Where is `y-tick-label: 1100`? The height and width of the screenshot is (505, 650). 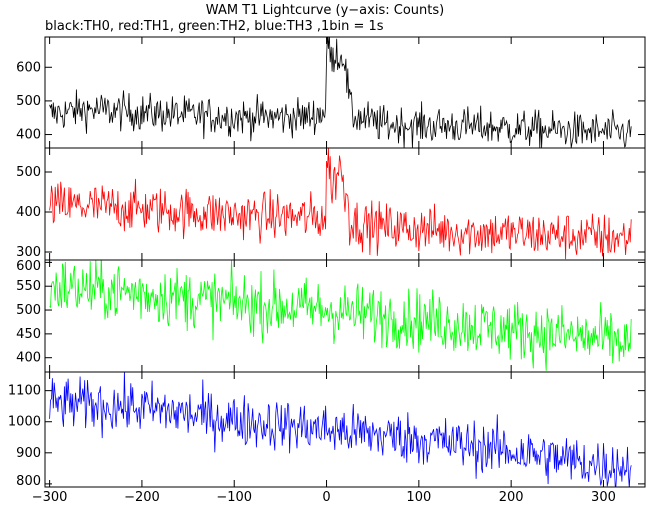
y-tick-label: 1100 is located at coordinates (24, 391).